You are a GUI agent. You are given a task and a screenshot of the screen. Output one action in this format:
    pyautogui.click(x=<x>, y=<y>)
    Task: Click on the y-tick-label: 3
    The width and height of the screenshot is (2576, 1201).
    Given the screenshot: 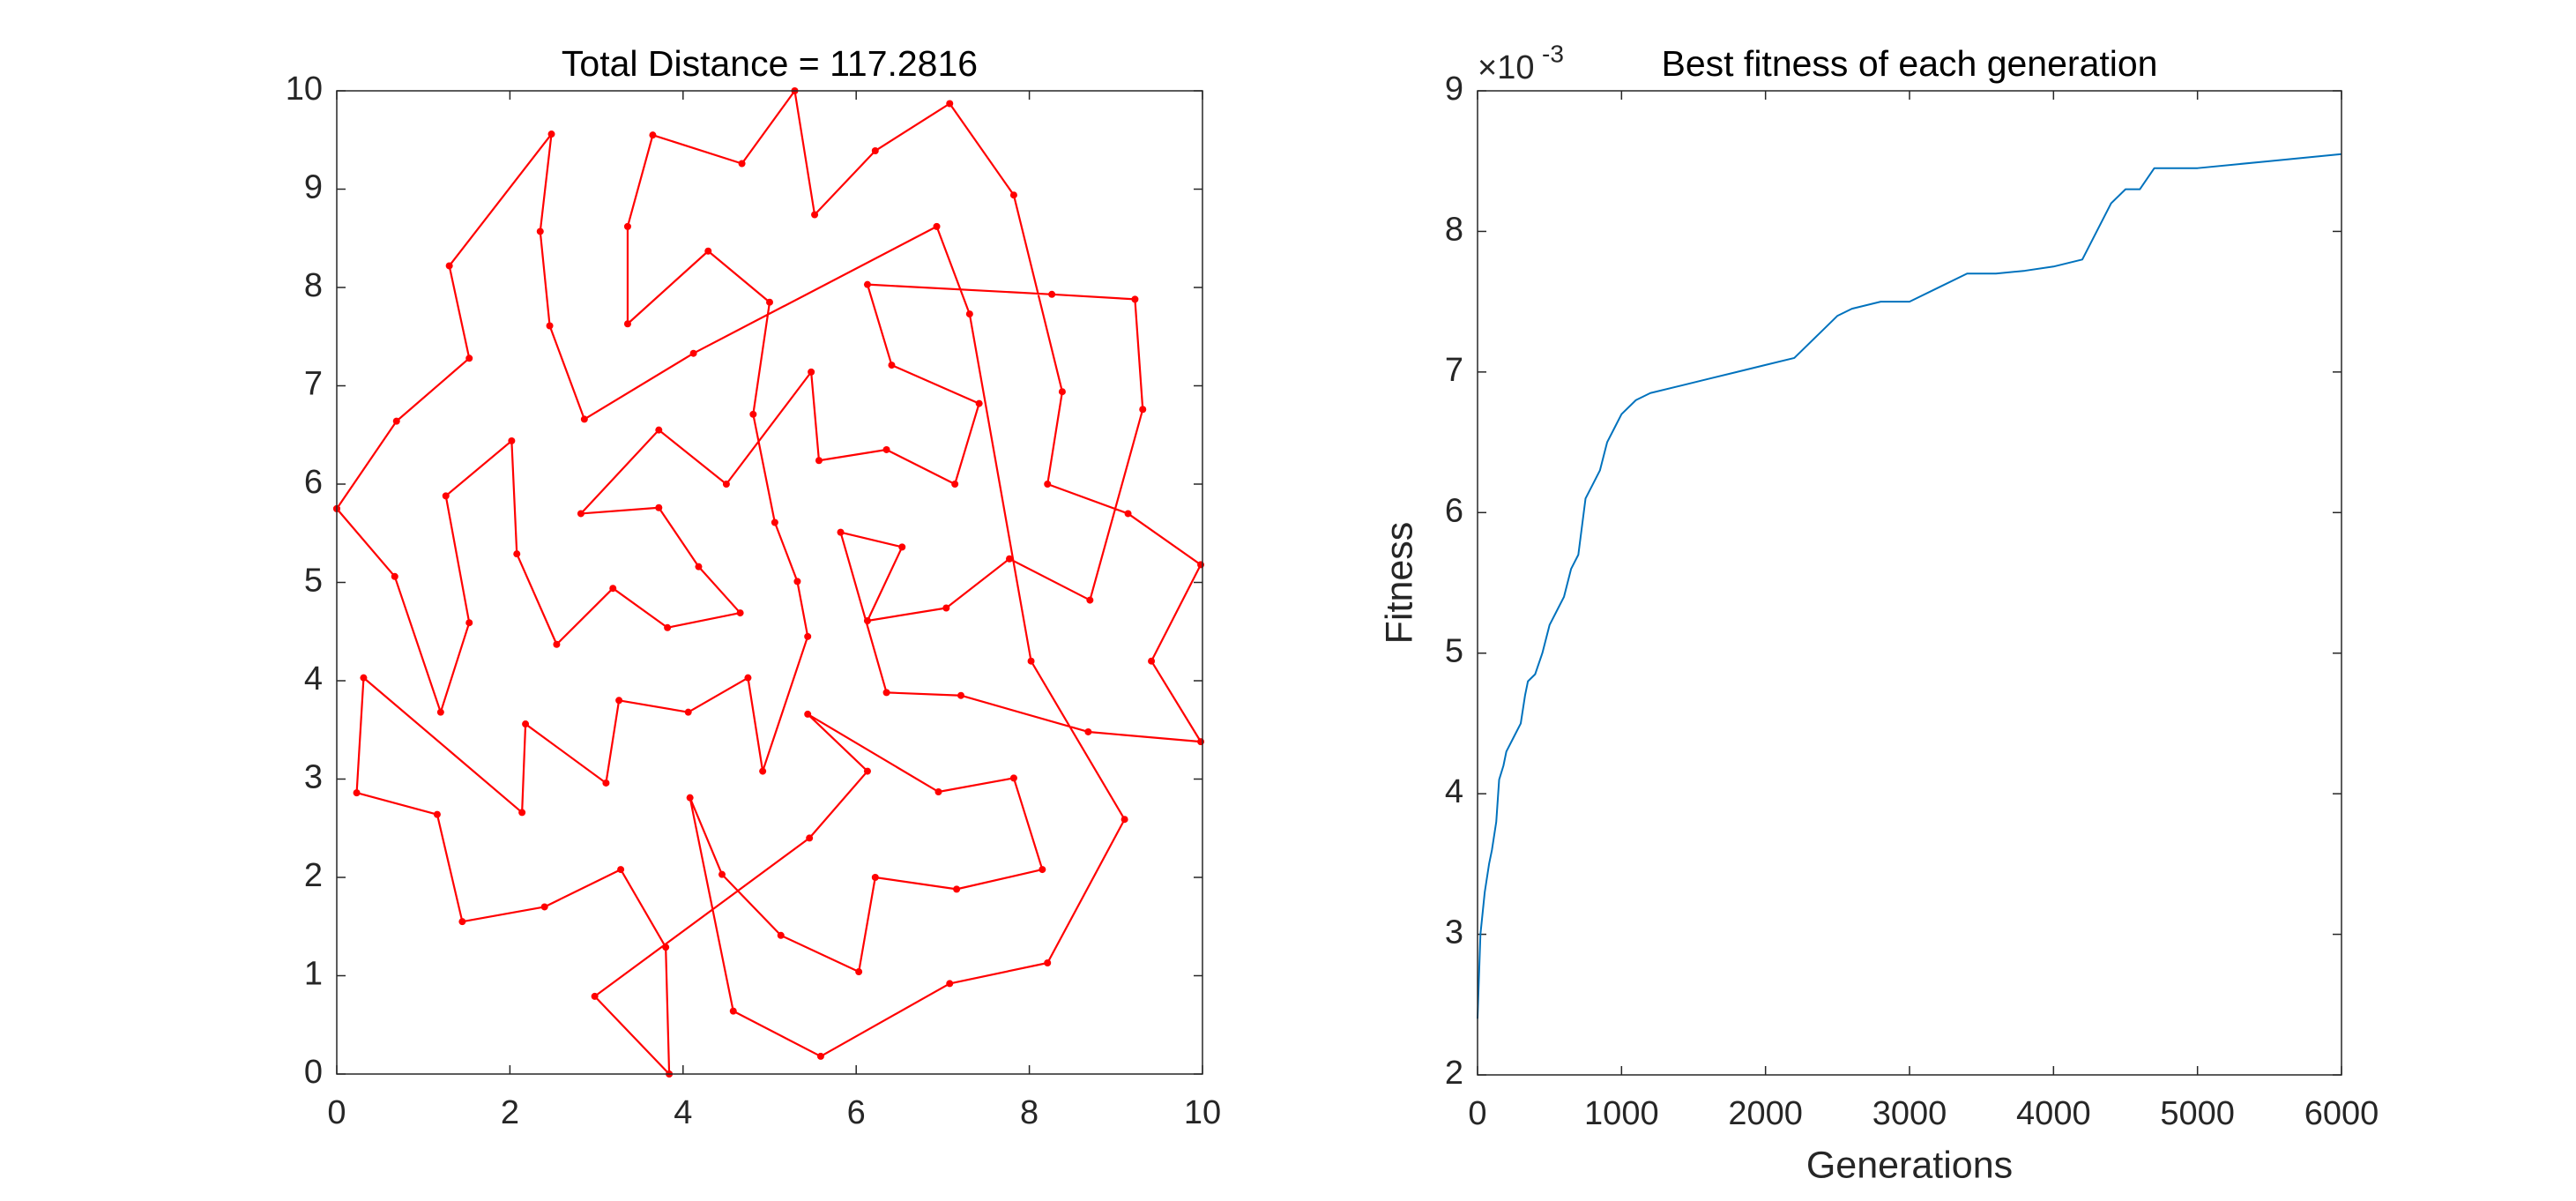 What is the action you would take?
    pyautogui.click(x=1454, y=932)
    